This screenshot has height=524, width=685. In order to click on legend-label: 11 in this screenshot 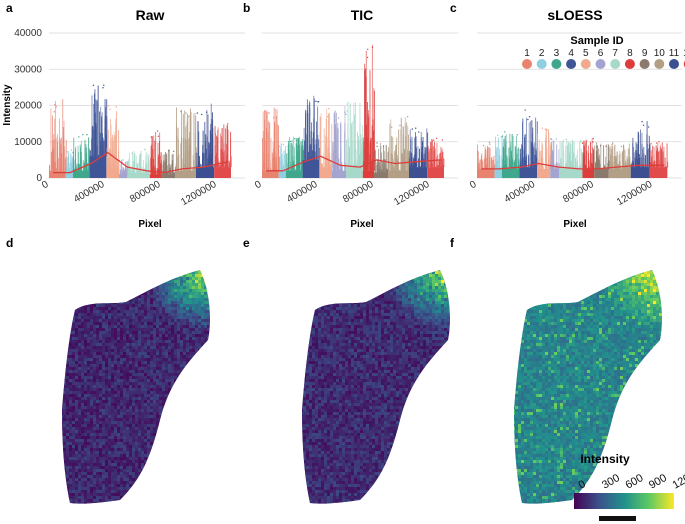, I will do `click(674, 53)`.